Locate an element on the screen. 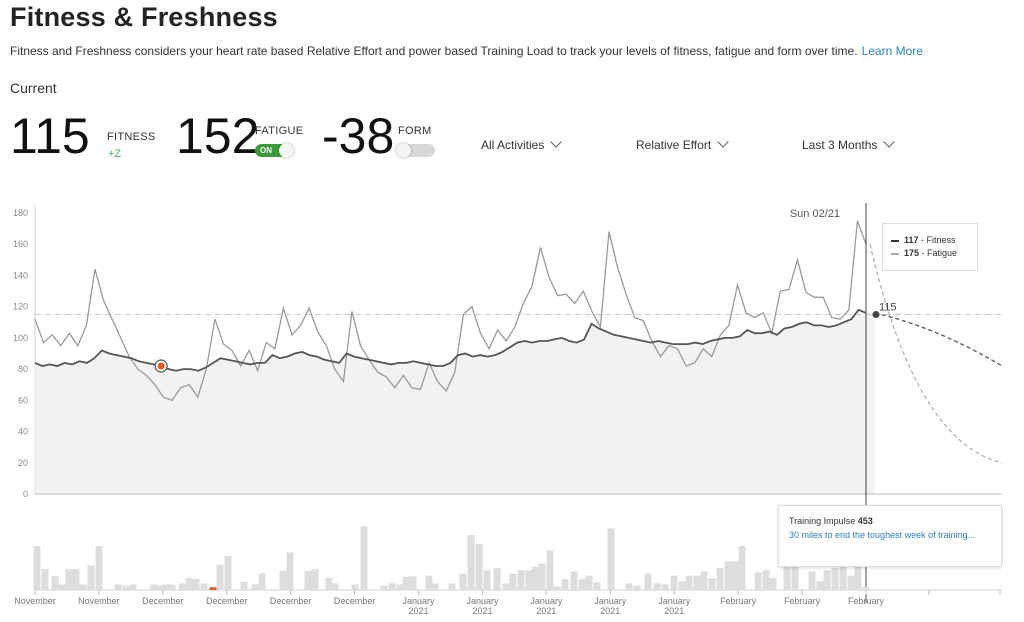  fitness-projection-line is located at coordinates (938, 339).